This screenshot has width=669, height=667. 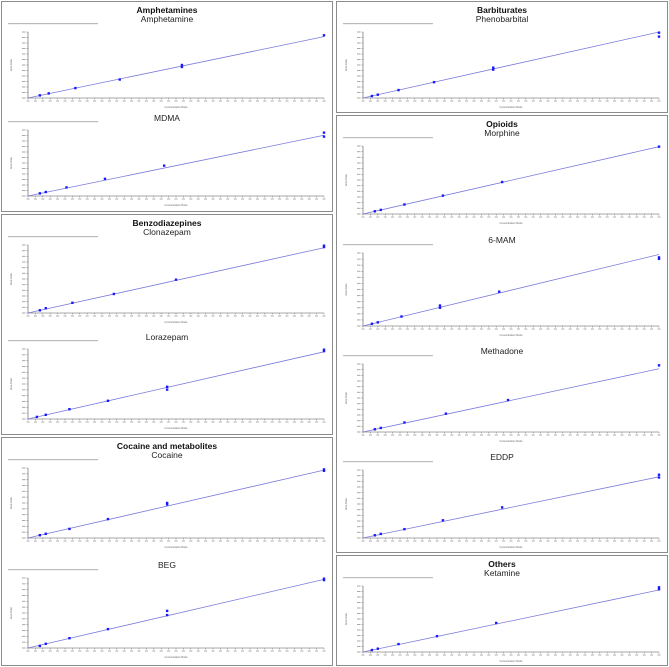 I want to click on group-title: Barbiturates, so click(x=502, y=10).